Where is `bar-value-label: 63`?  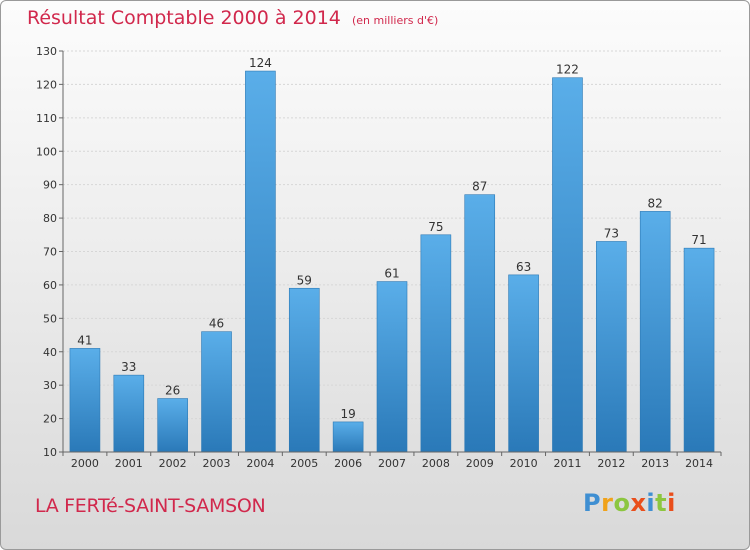
bar-value-label: 63 is located at coordinates (523, 267).